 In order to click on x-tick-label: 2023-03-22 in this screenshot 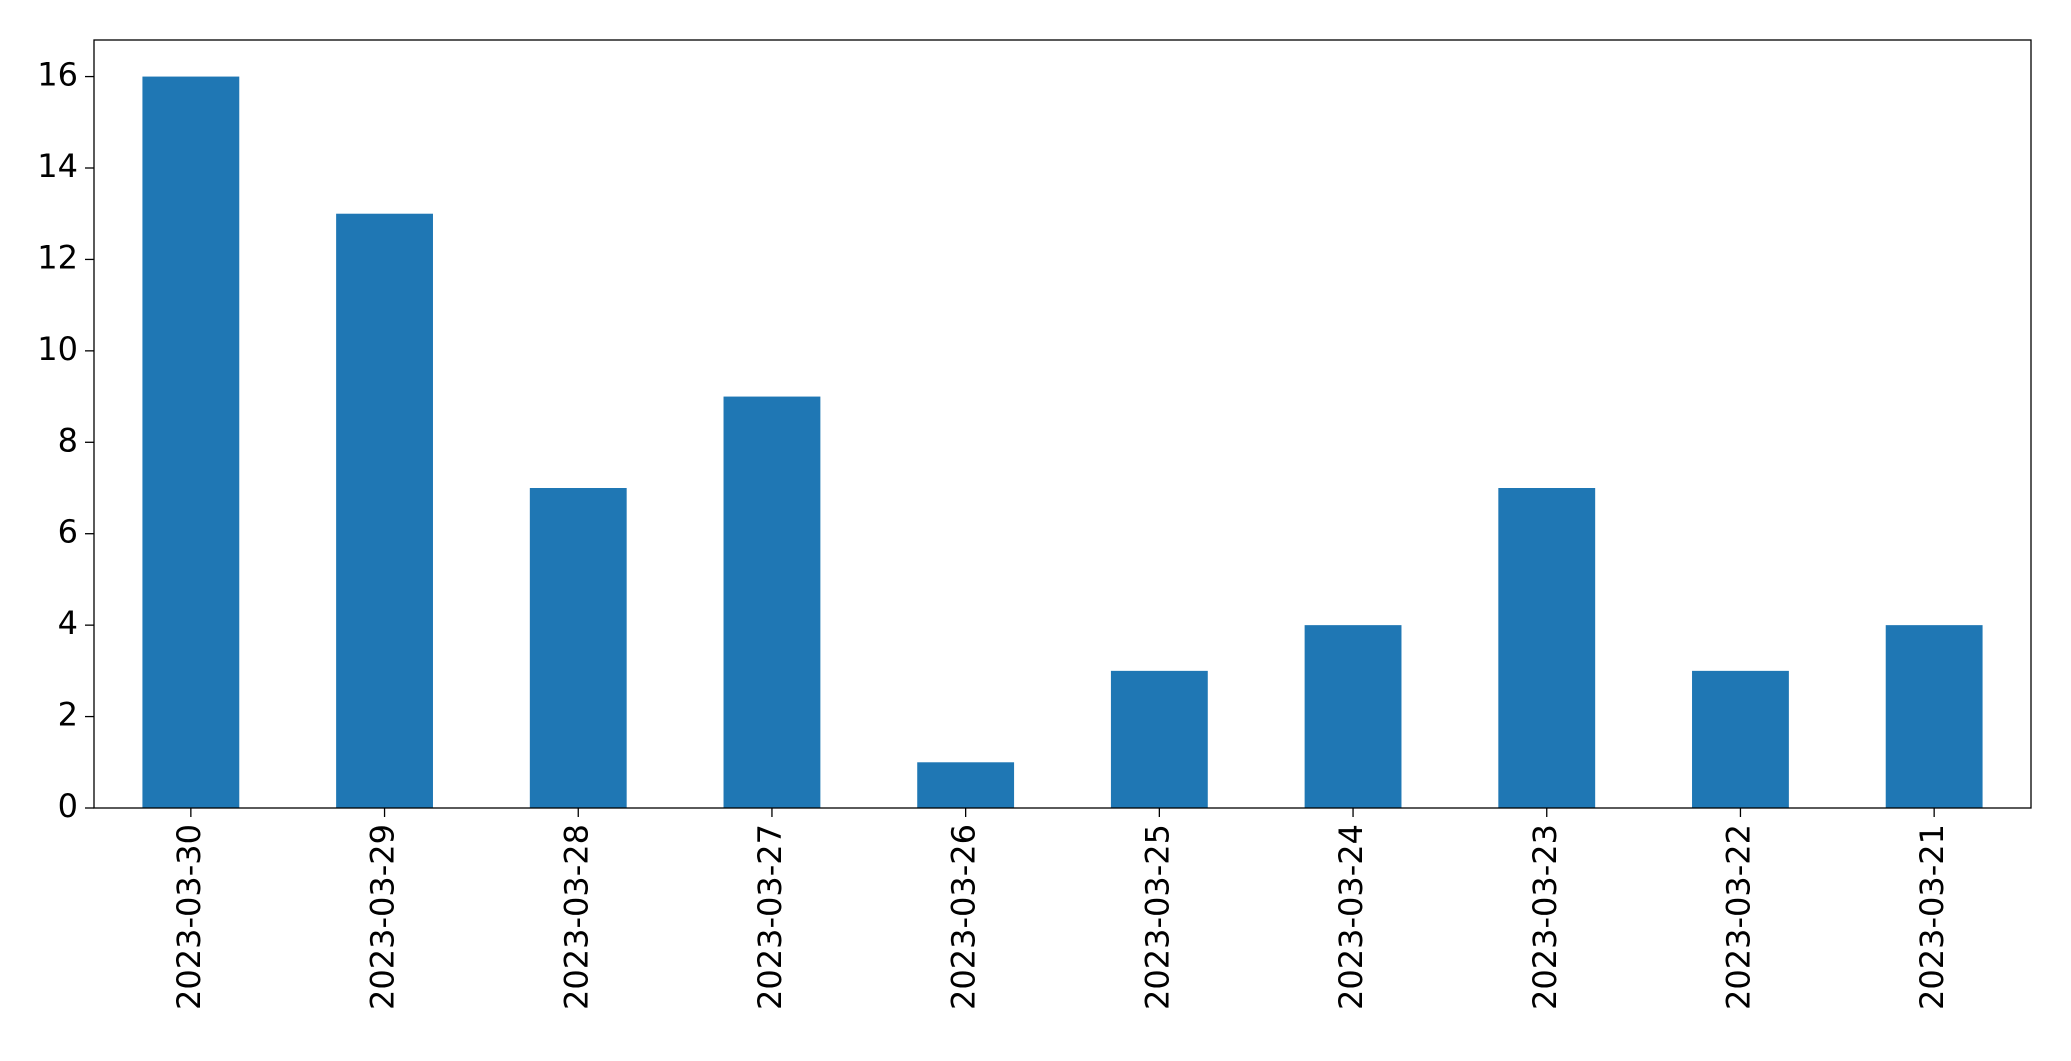, I will do `click(1738, 917)`.